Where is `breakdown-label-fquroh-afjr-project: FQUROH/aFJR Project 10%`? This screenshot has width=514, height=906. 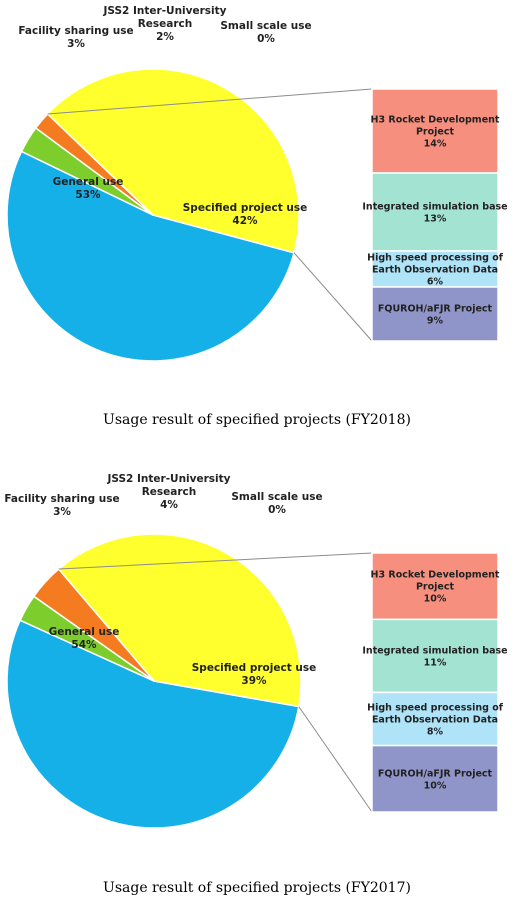 breakdown-label-fquroh-afjr-project: FQUROH/aFJR Project 10% is located at coordinates (435, 779).